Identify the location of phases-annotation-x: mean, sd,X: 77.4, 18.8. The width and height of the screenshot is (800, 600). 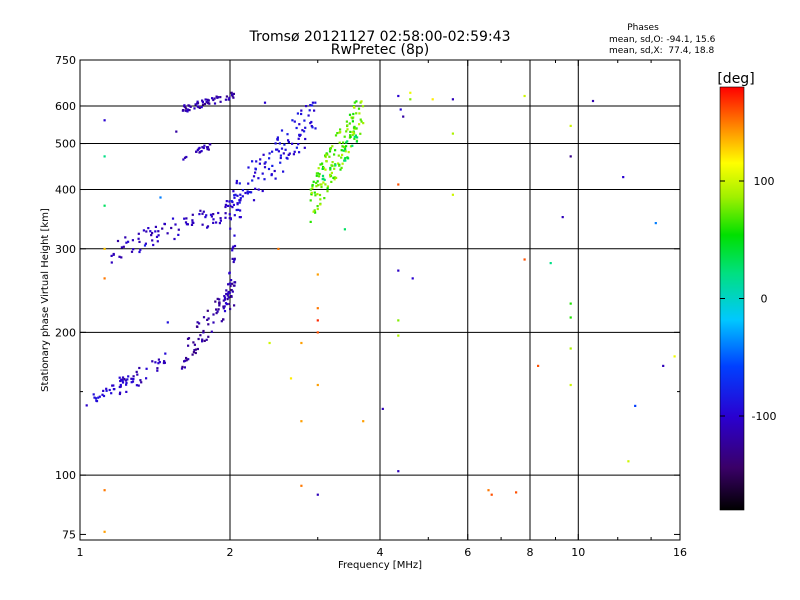
(662, 51).